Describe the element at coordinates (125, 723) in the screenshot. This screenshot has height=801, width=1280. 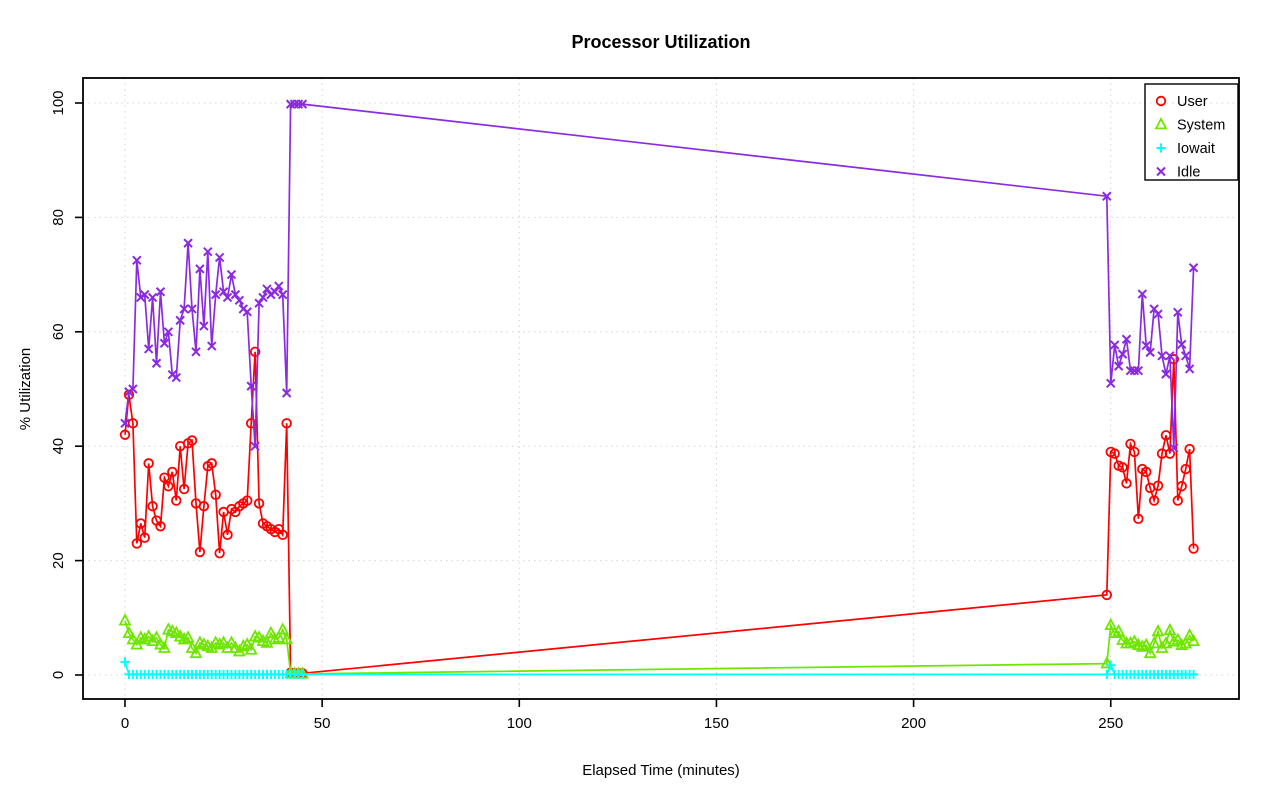
I see `x-tick-label: 0` at that location.